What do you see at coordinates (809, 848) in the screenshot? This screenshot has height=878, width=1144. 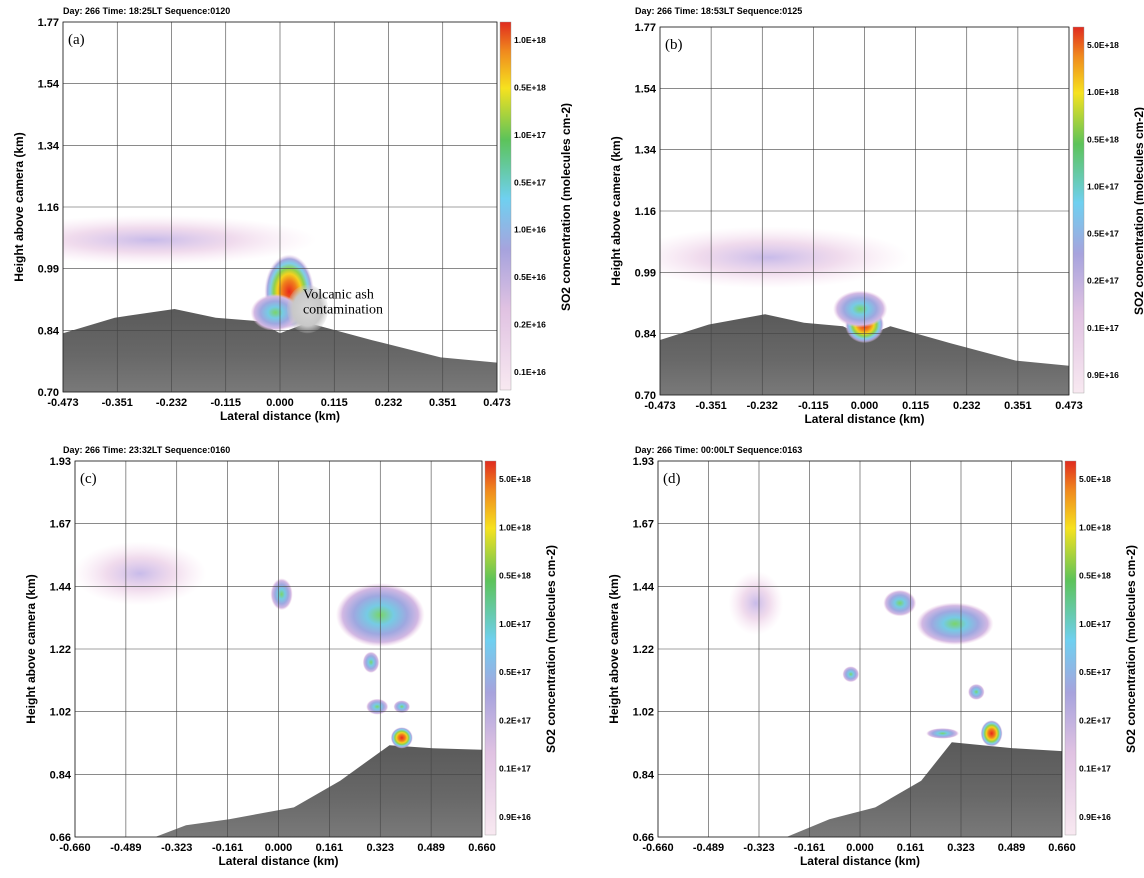 I see `x-tick-label: -0.161` at bounding box center [809, 848].